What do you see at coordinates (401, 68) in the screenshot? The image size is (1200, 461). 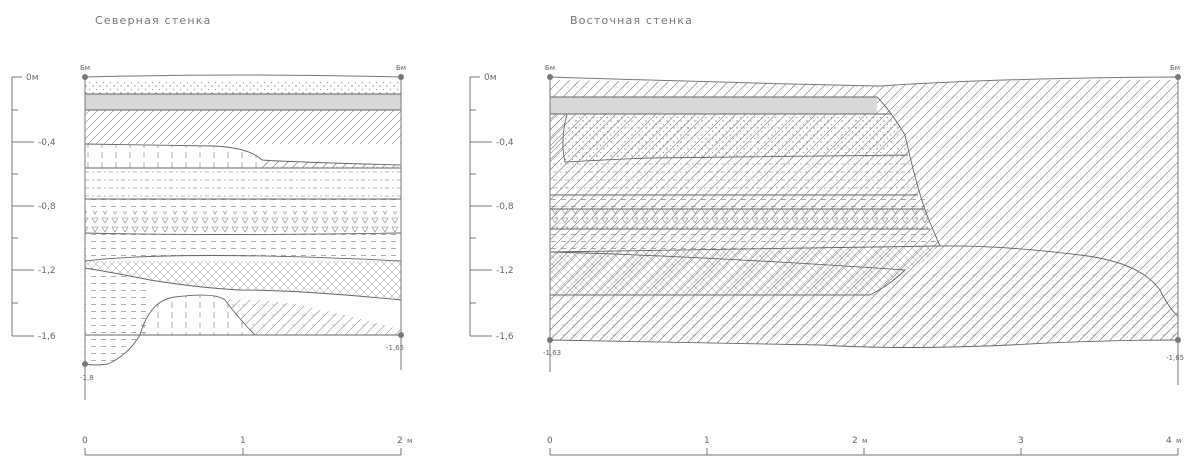 I see `north-corner-label-right: Бм` at bounding box center [401, 68].